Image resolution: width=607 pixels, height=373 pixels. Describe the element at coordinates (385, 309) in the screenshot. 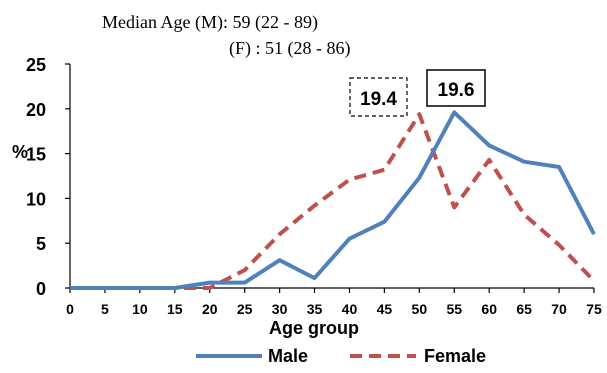

I see `x-tick-label: 45` at that location.